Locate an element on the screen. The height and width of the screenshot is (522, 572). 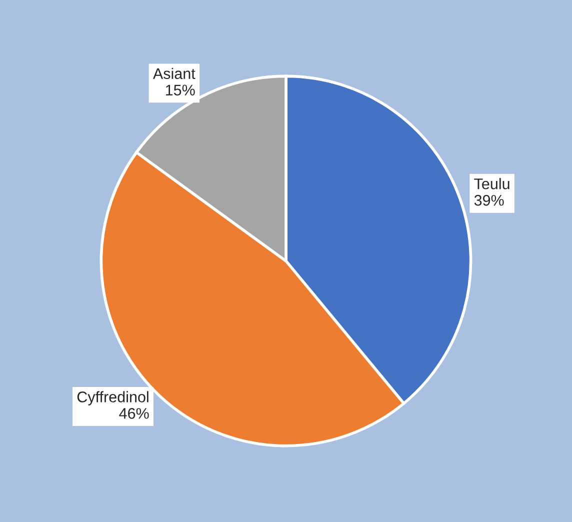
data-label: 46% is located at coordinates (134, 413).